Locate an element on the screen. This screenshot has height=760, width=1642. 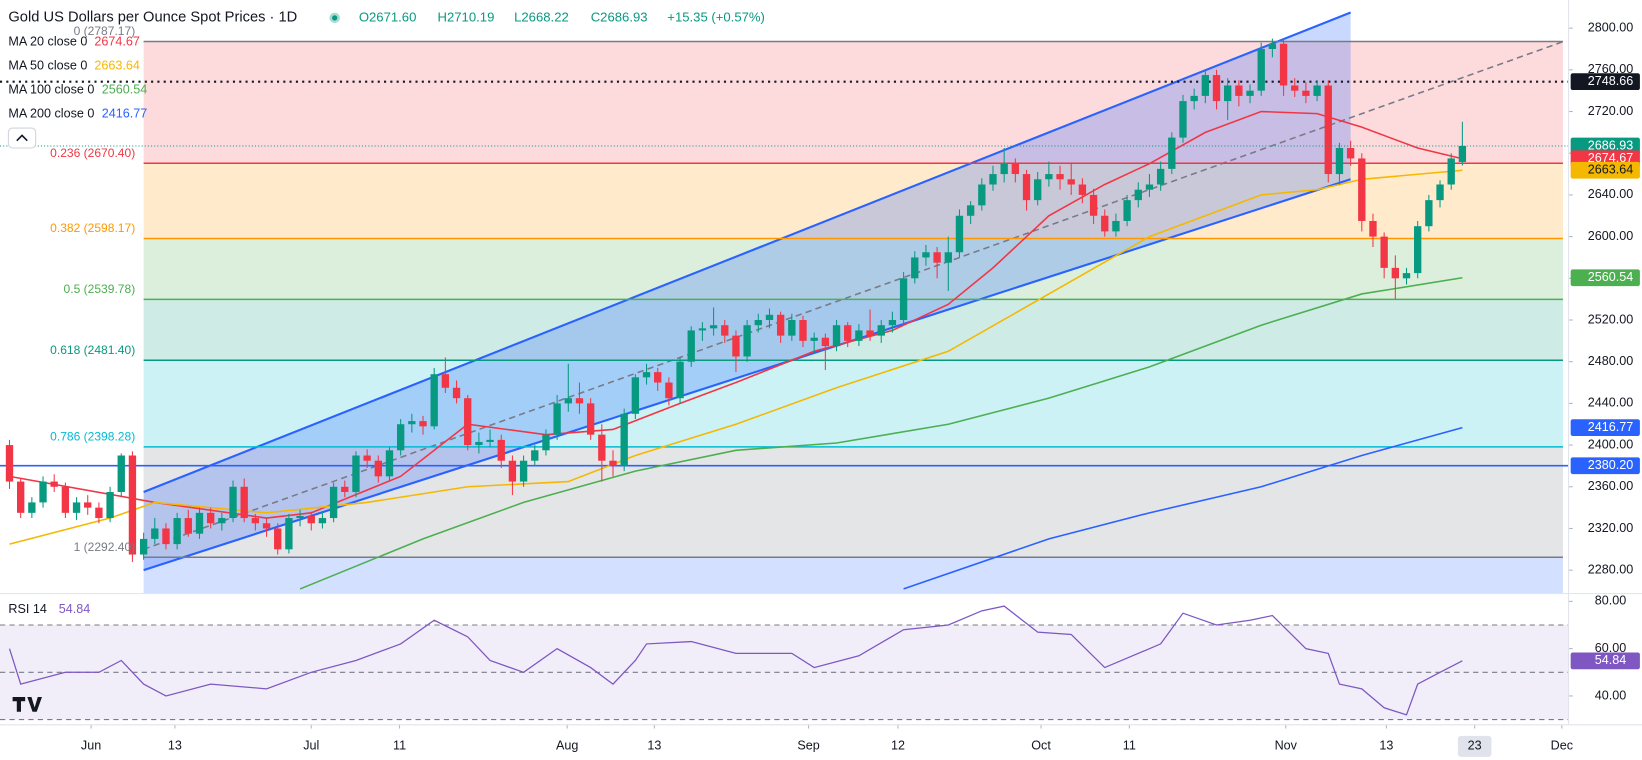
y-tick-label: 2760.00 is located at coordinates (1610, 69).